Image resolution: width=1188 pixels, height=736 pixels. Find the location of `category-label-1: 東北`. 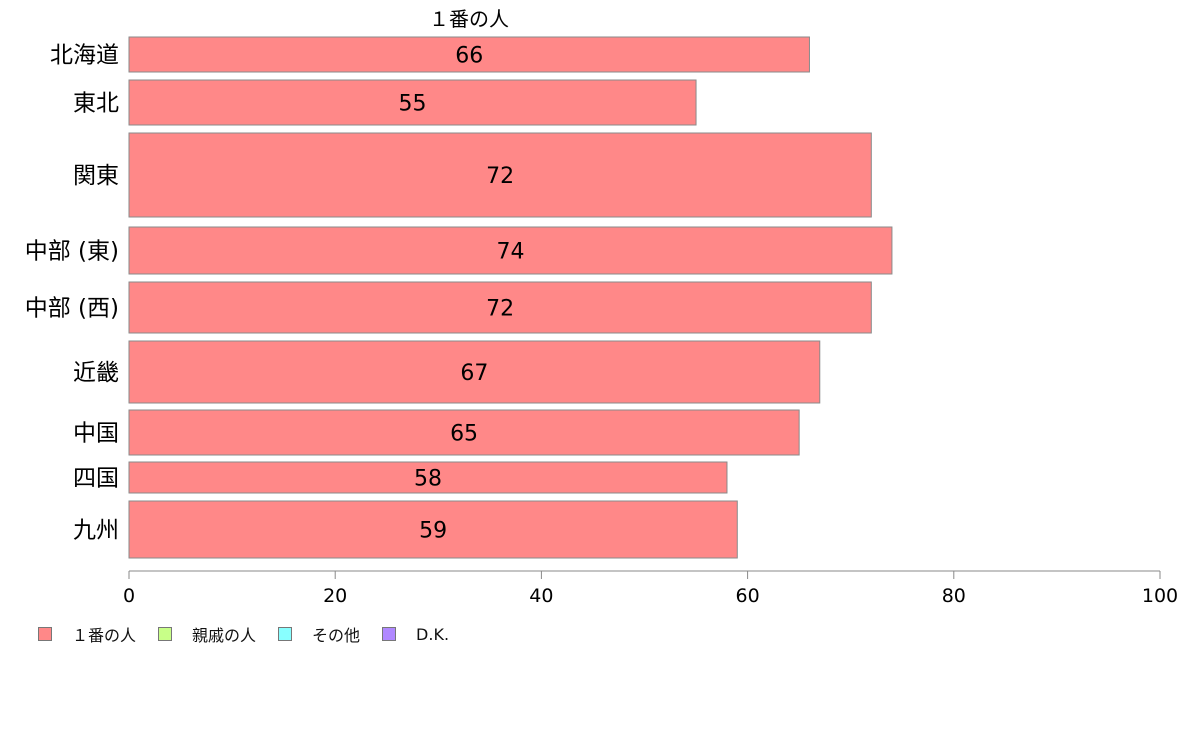

category-label-1: 東北 is located at coordinates (96, 104).